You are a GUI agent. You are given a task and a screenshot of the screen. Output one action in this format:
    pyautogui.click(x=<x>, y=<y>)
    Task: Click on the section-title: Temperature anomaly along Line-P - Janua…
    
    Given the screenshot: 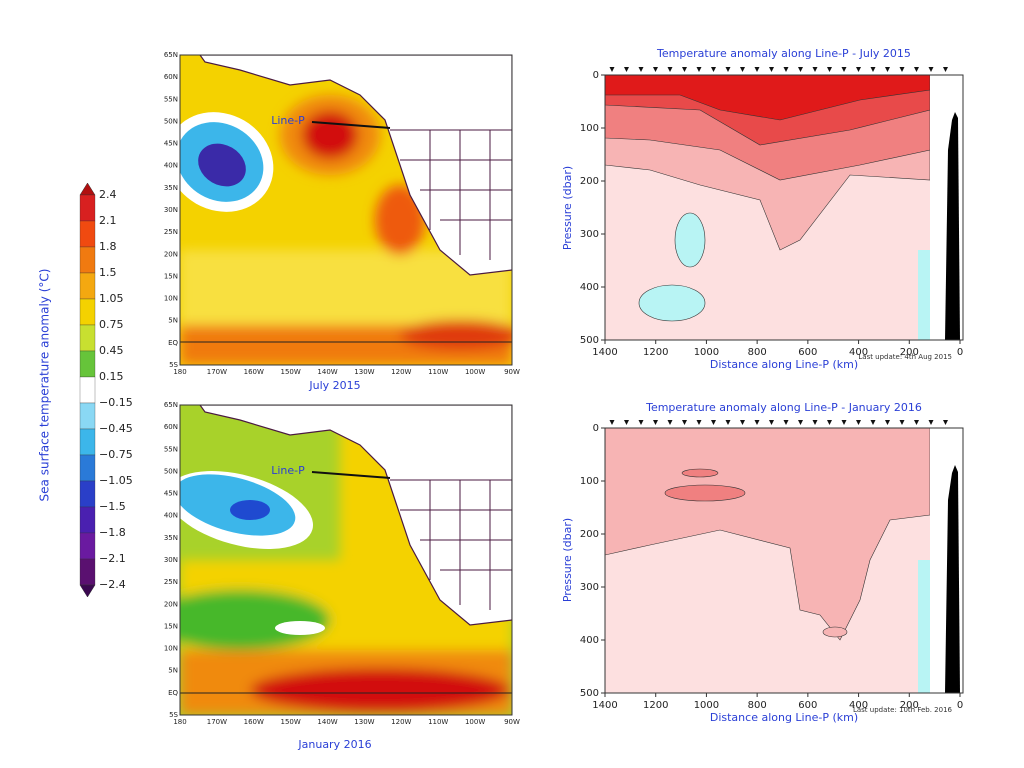 What is the action you would take?
    pyautogui.click(x=783, y=407)
    